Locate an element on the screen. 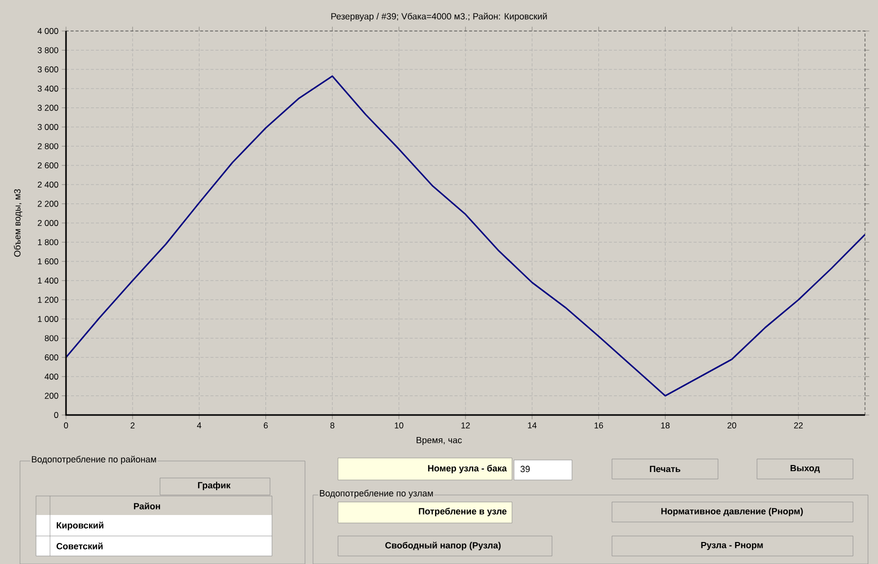 The width and height of the screenshot is (878, 564). y-tick-label: 2 600 is located at coordinates (48, 165).